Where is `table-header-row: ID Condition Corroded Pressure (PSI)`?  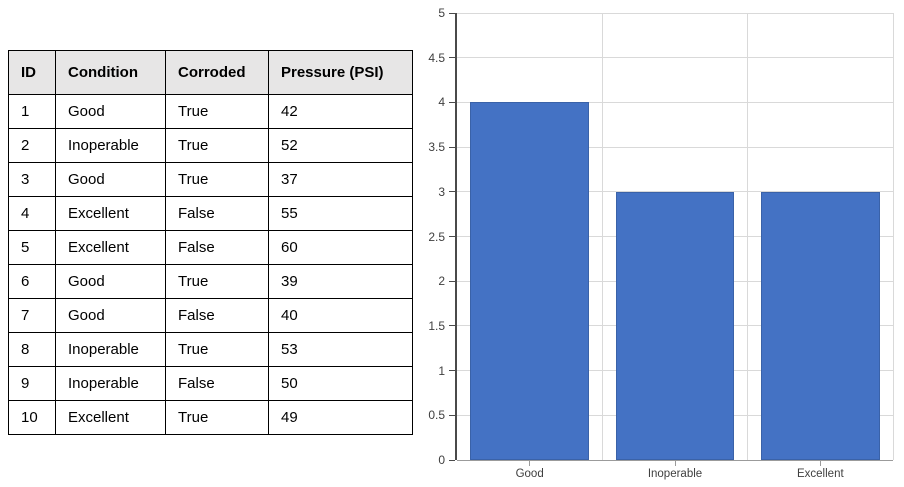
table-header-row: ID Condition Corroded Pressure (PSI) is located at coordinates (210, 72).